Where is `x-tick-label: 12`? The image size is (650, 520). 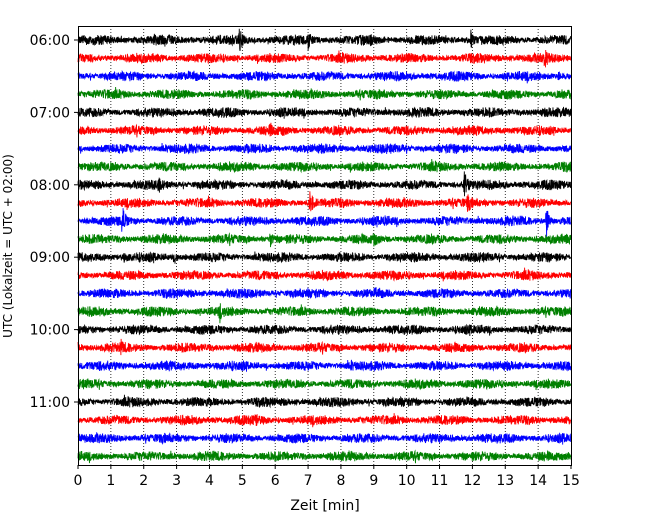 x-tick-label: 12 is located at coordinates (472, 481).